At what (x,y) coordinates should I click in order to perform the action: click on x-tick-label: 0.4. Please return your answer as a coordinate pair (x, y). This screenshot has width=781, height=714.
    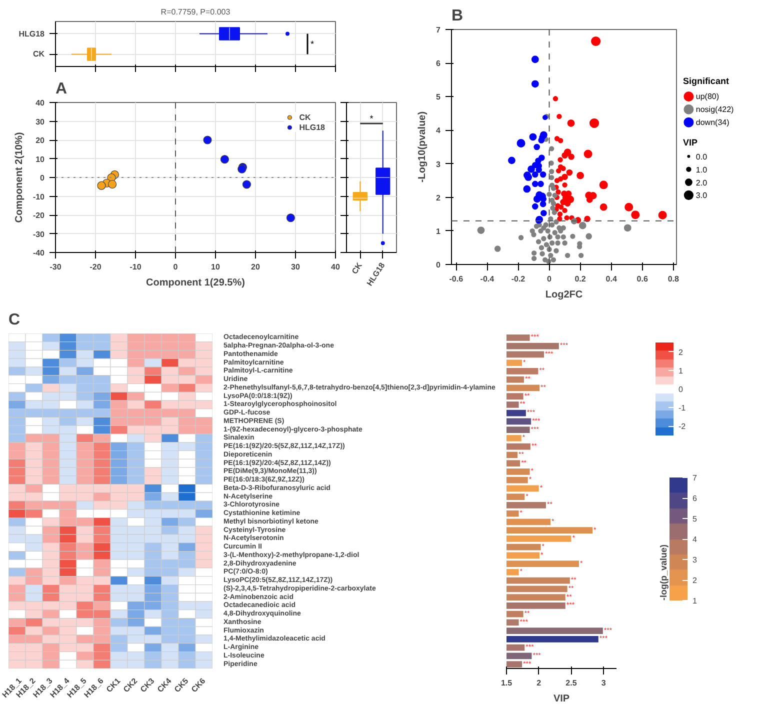
    Looking at the image, I should click on (612, 279).